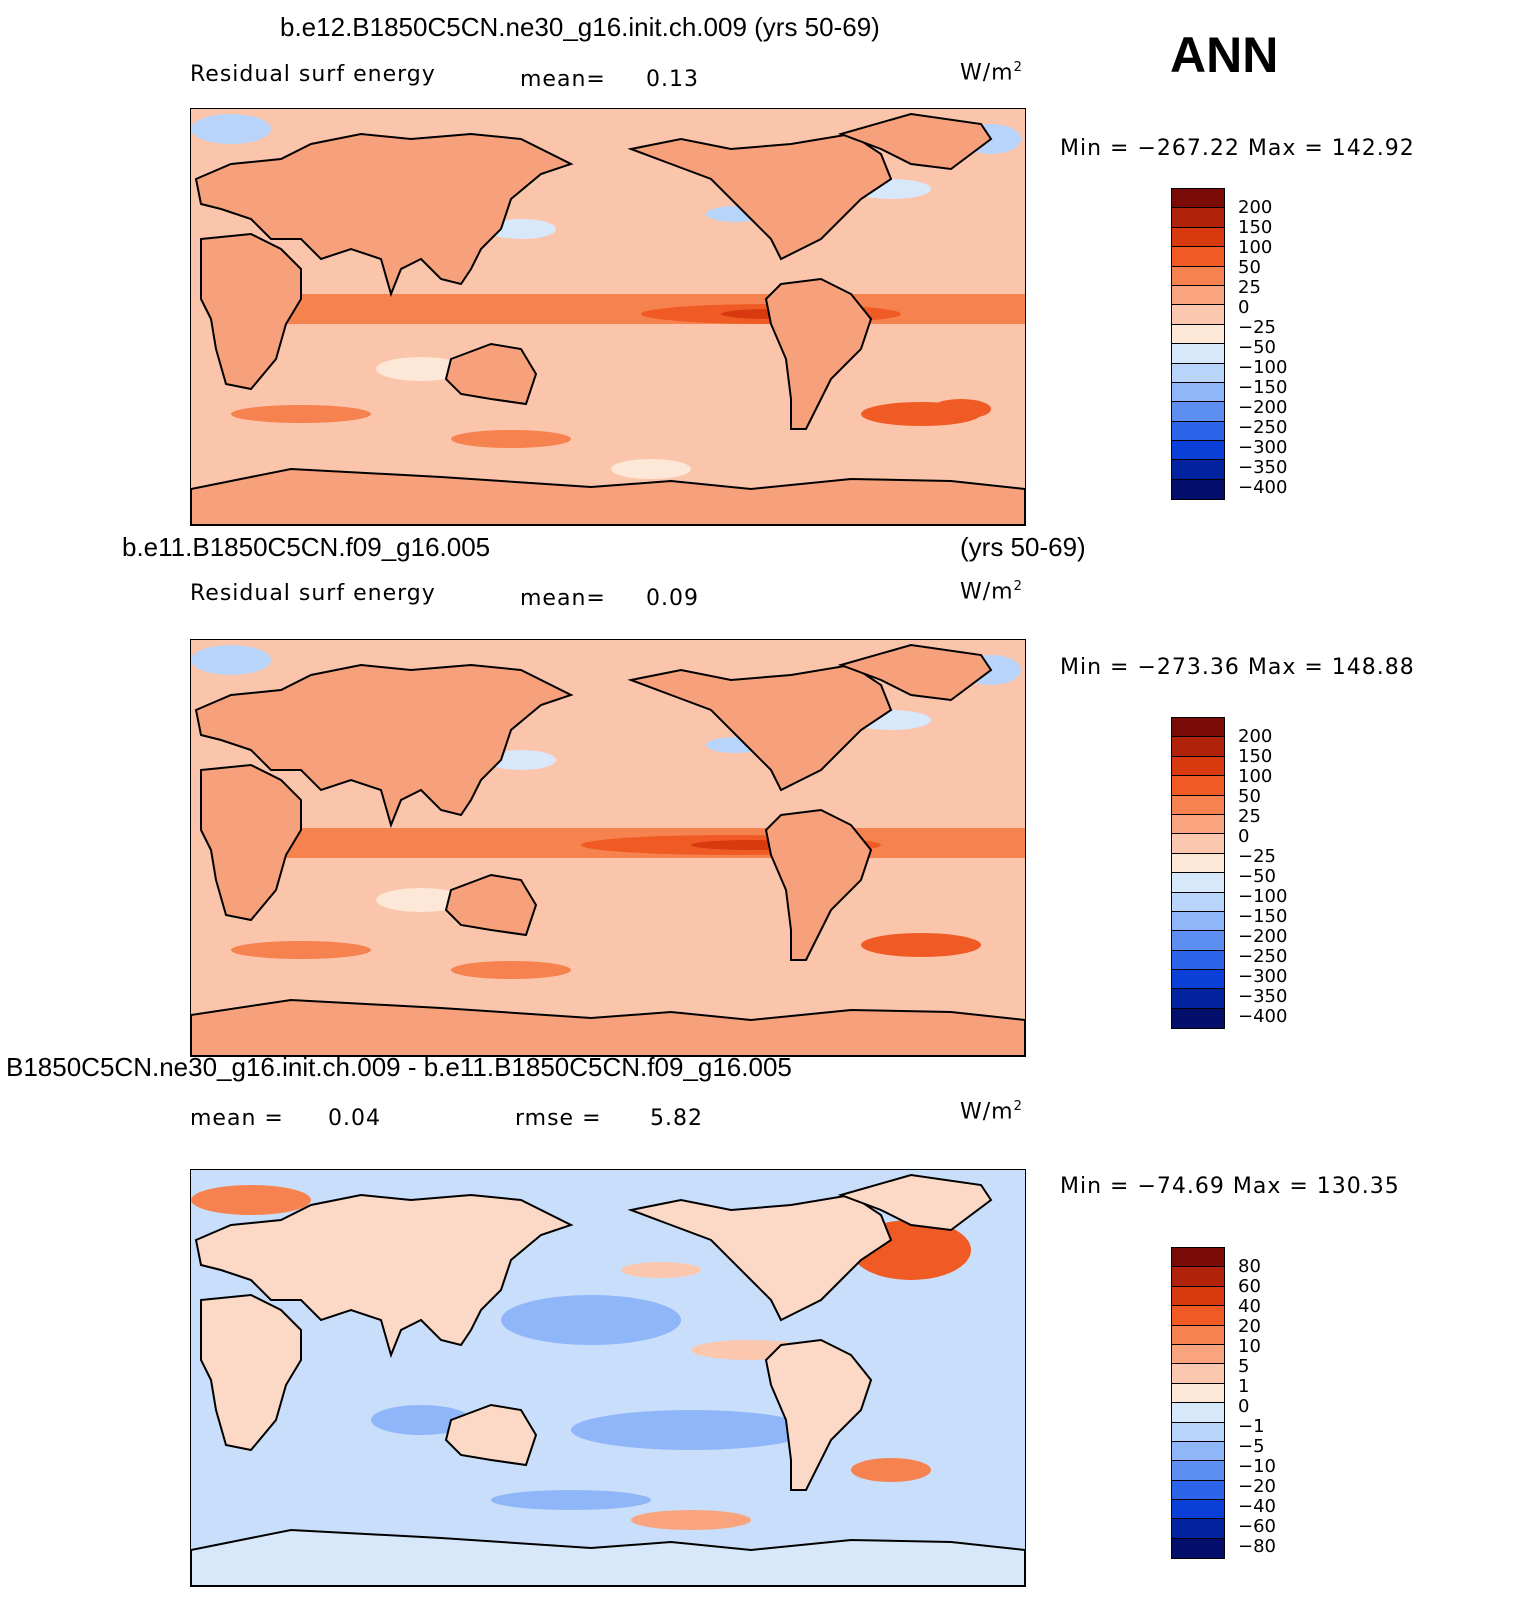 The width and height of the screenshot is (1533, 1619). I want to click on colorbar-tick: 150, so click(1255, 227).